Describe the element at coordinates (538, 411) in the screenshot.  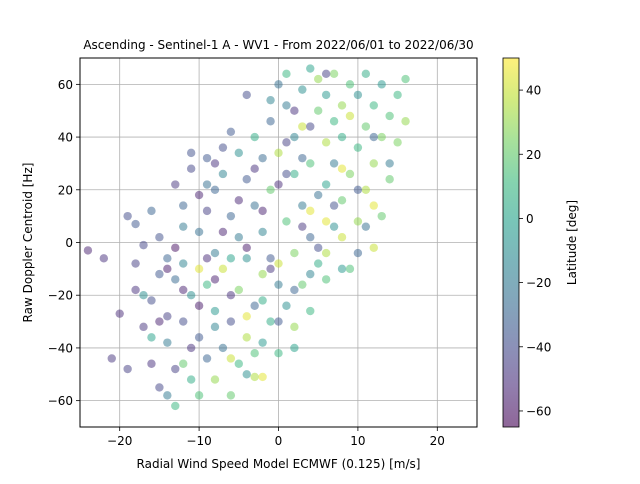
I see `colorbar-tick-label: −60` at that location.